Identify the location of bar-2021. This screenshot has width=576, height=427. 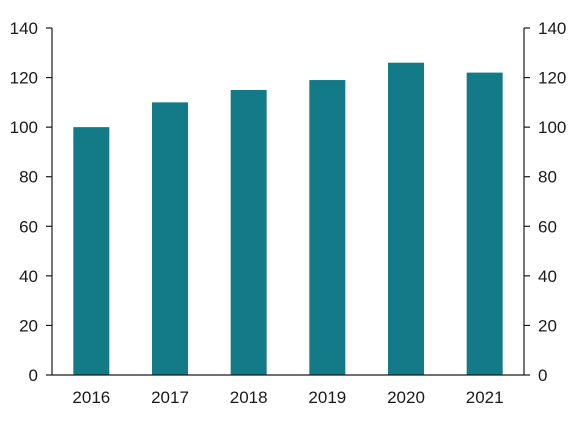
(484, 224).